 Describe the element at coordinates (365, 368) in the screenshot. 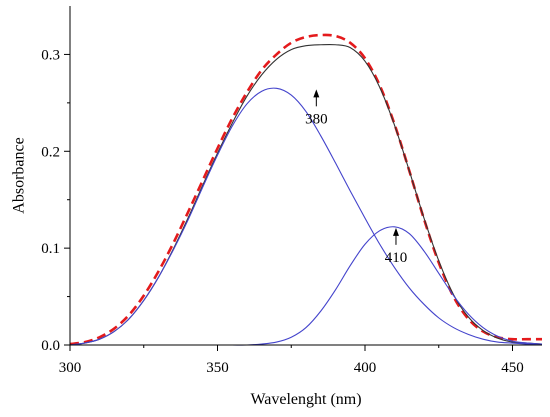

I see `x-tick-label: 400` at that location.